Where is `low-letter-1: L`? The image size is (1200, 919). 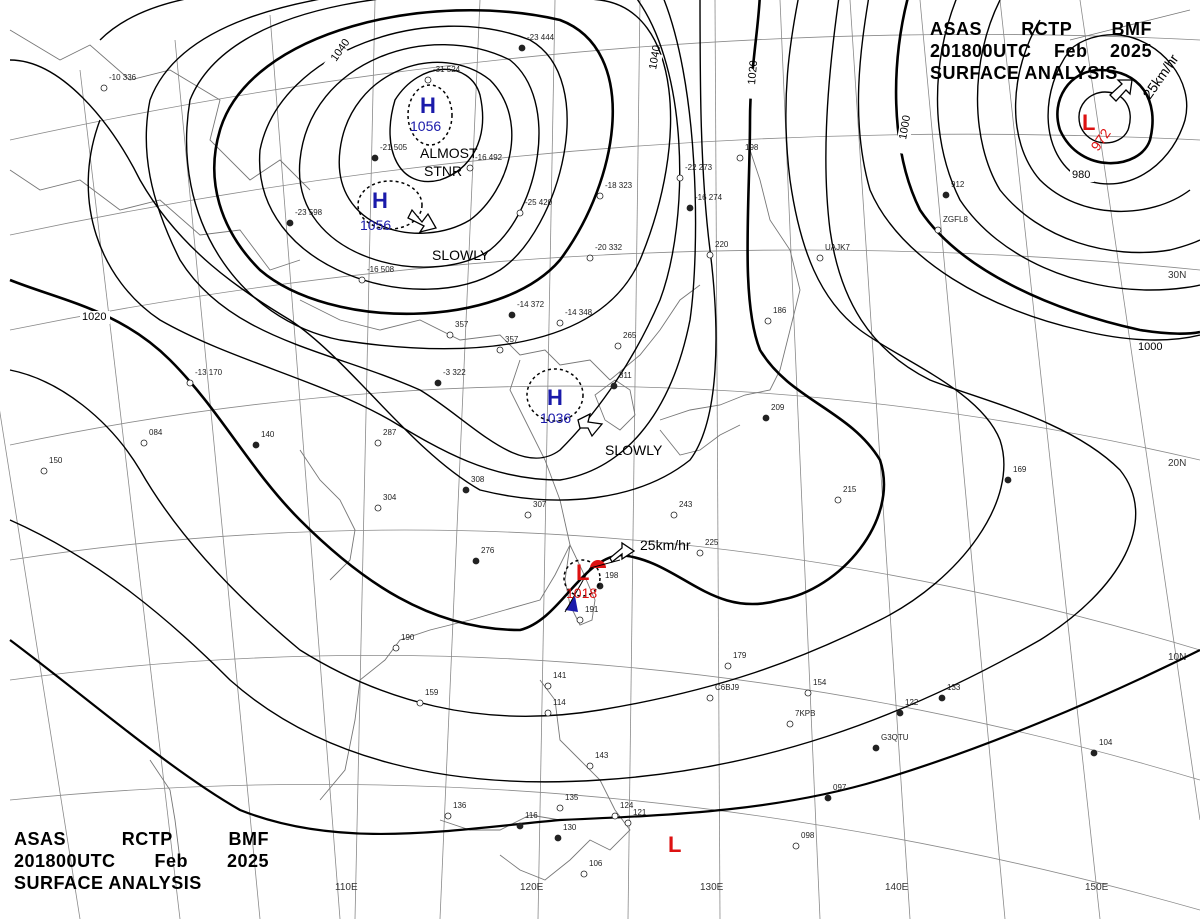
low-letter-1: L is located at coordinates (582, 572).